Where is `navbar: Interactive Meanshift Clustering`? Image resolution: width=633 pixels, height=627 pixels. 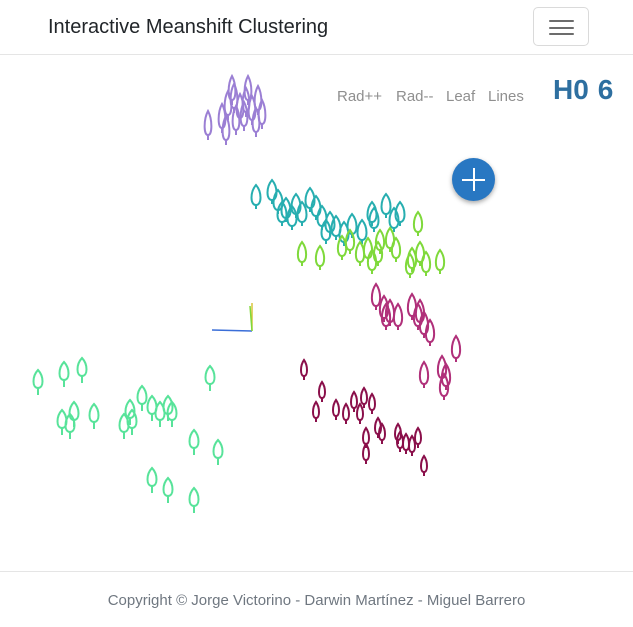
navbar: Interactive Meanshift Clustering is located at coordinates (316, 27).